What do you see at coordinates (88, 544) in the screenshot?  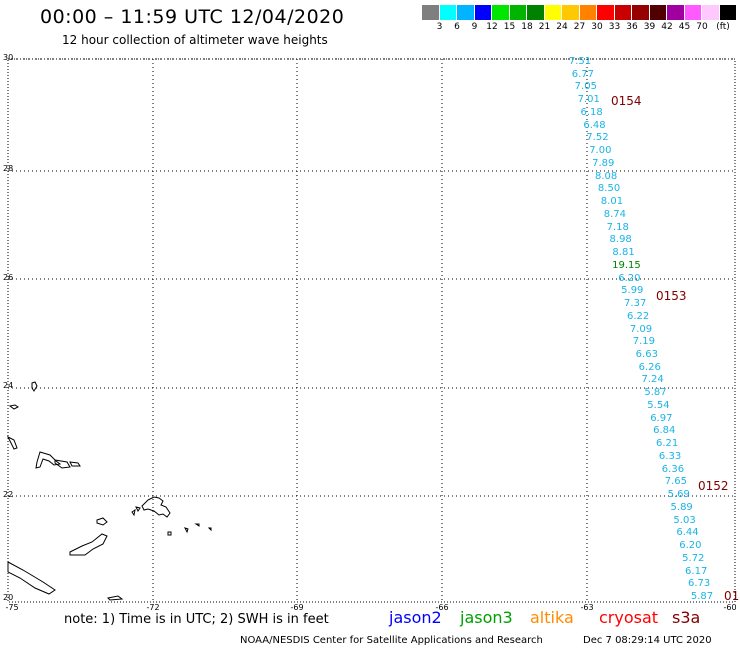 I see `island-hispaniola-nw` at bounding box center [88, 544].